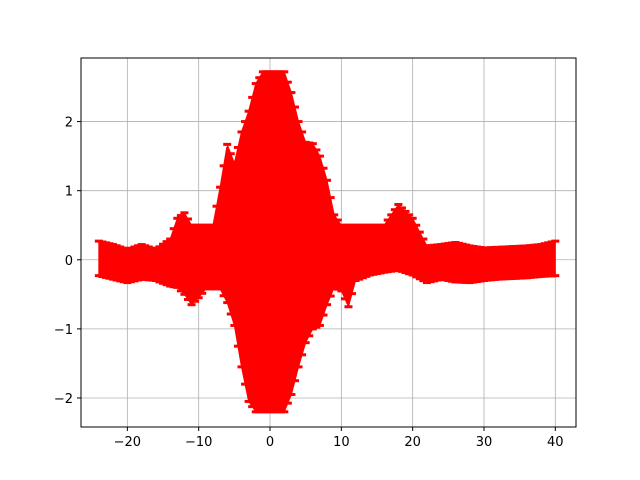 This screenshot has height=480, width=640. Describe the element at coordinates (412, 442) in the screenshot. I see `x-tick-label: 20` at that location.